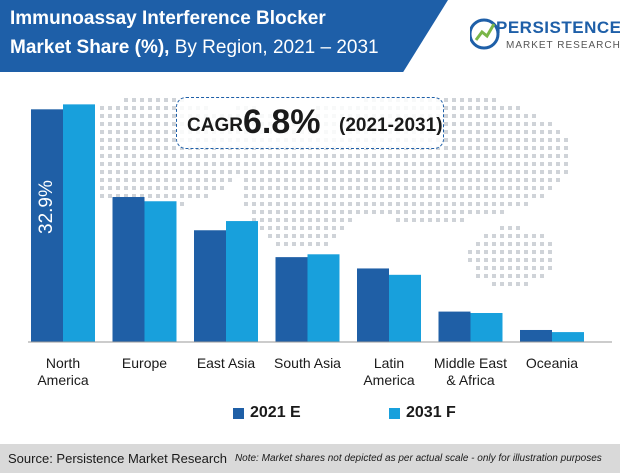  I want to click on category-label-0: North America, so click(63, 371).